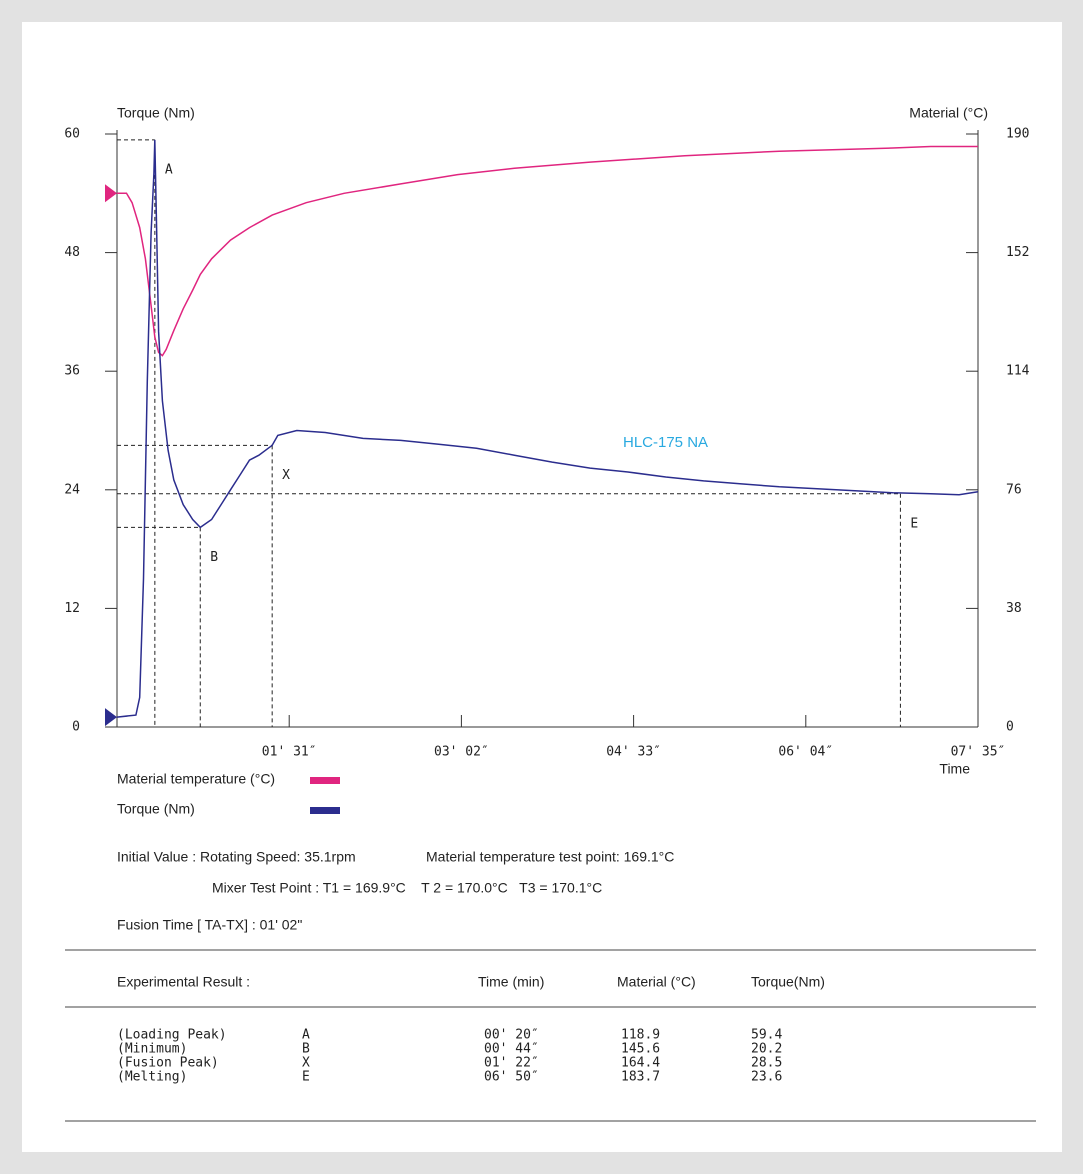  What do you see at coordinates (72, 134) in the screenshot?
I see `y-tick-label: 60` at bounding box center [72, 134].